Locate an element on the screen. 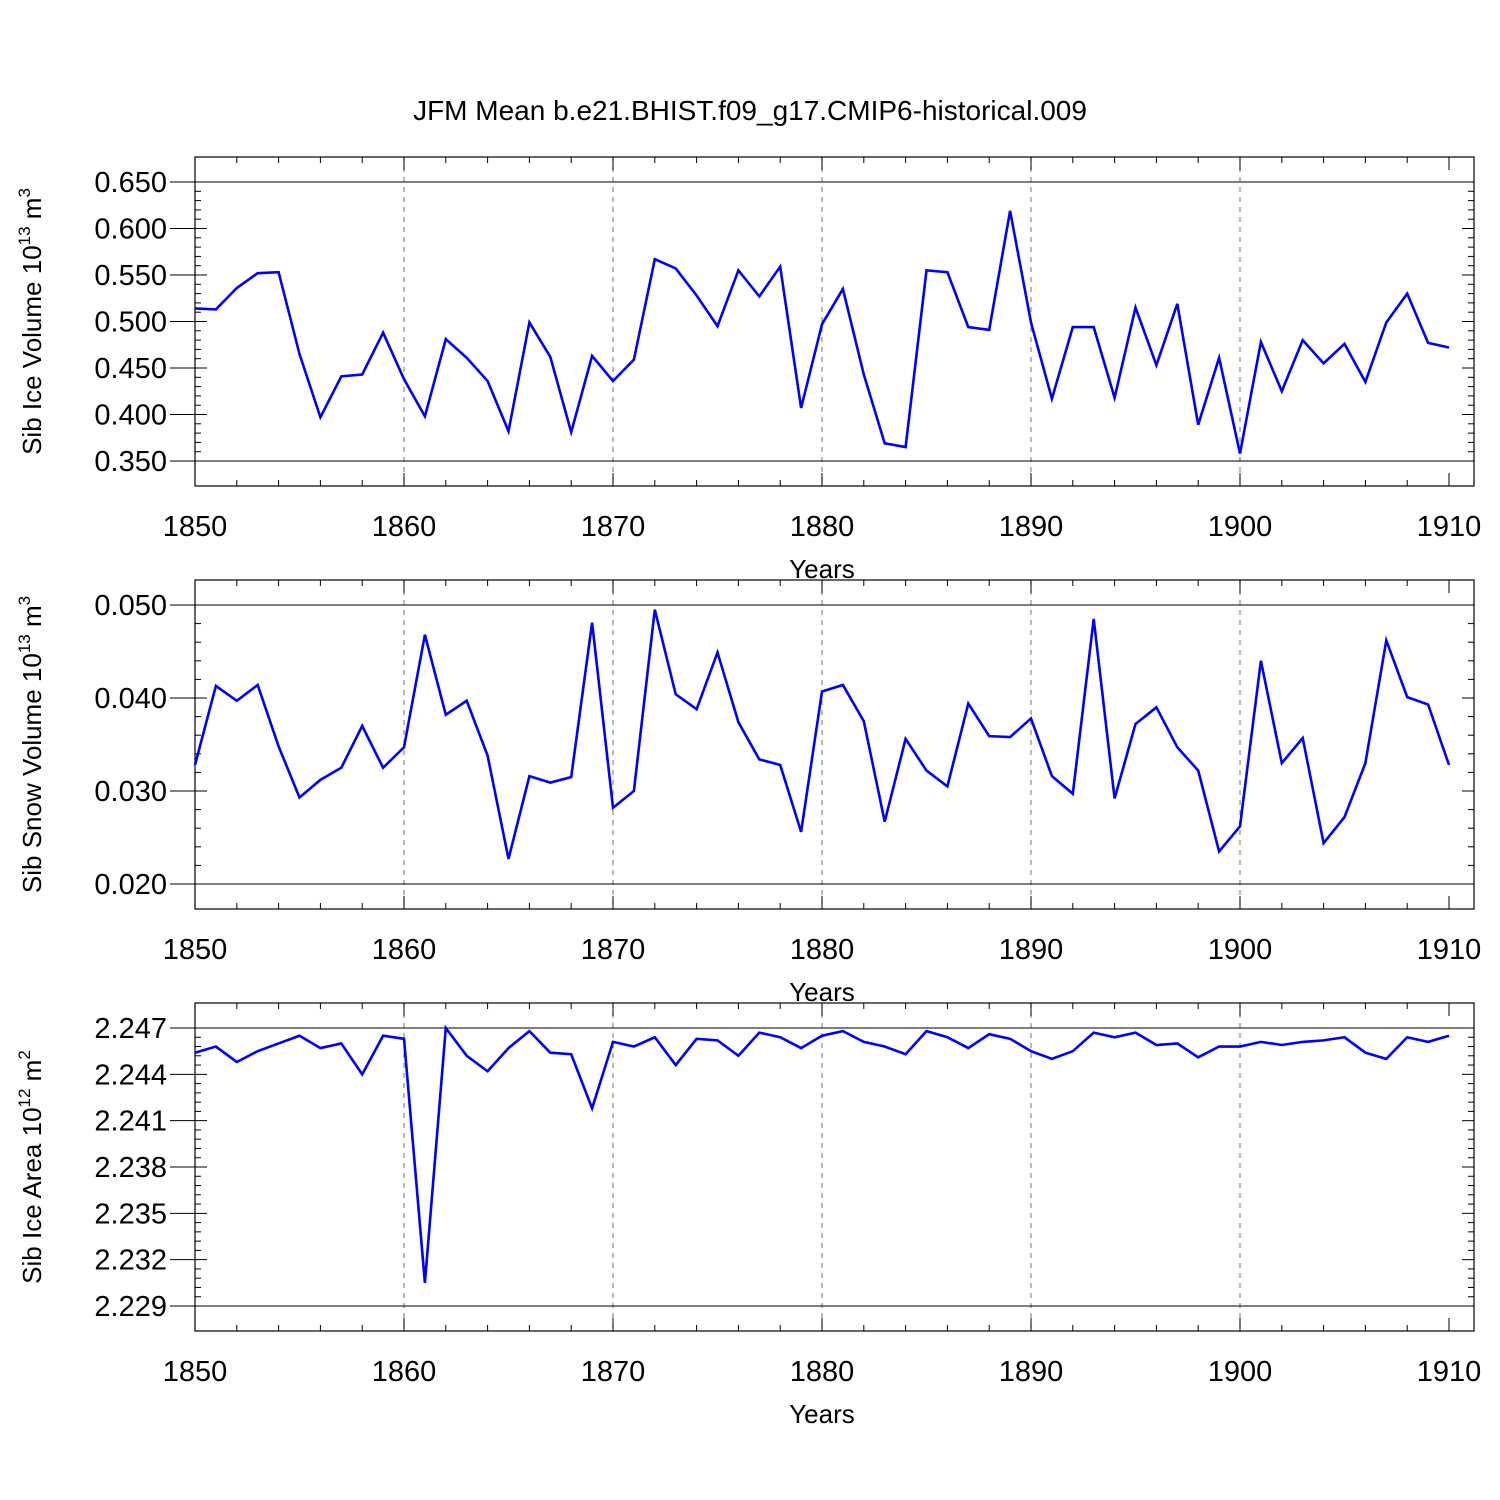 The image size is (1500, 1500). y-tick-label: 2.247 is located at coordinates (130, 1029).